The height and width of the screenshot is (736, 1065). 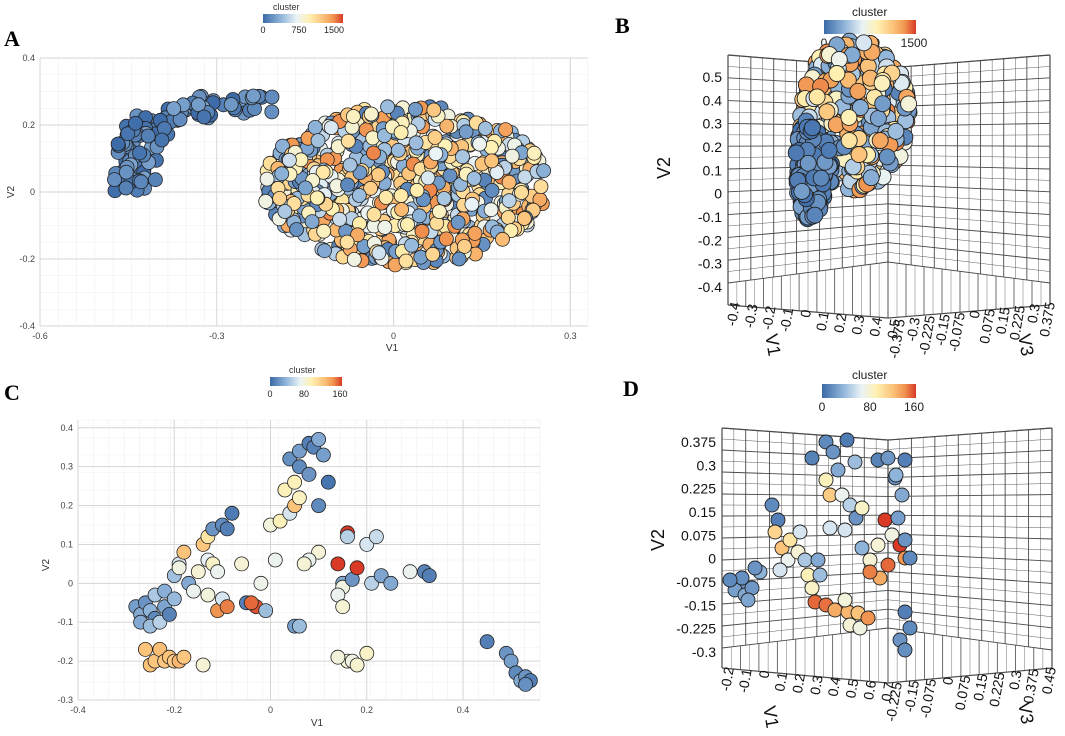 I want to click on y-tick-label-b: 0.5, so click(x=713, y=77).